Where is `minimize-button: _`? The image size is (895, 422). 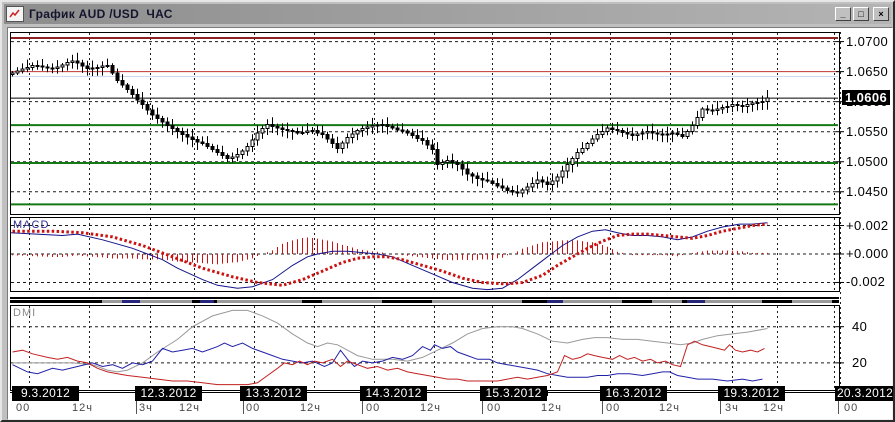
minimize-button: _ is located at coordinates (843, 14).